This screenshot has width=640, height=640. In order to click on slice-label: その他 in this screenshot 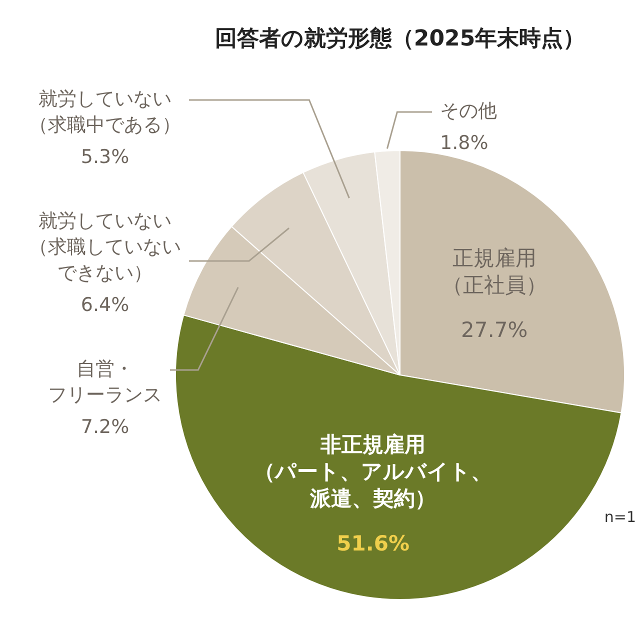, I will do `click(468, 111)`.